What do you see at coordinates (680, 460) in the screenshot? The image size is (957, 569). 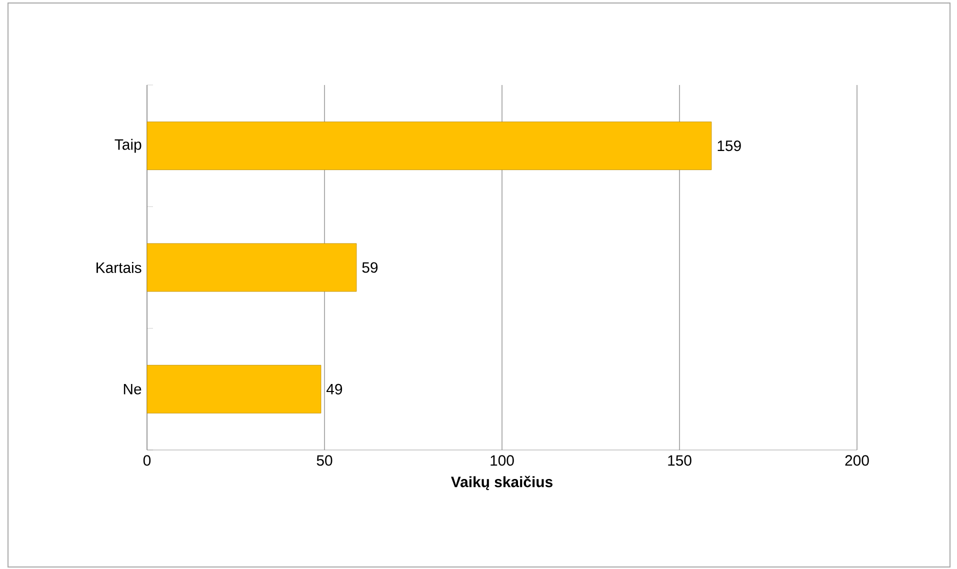 I see `x-tick-label: 150` at bounding box center [680, 460].